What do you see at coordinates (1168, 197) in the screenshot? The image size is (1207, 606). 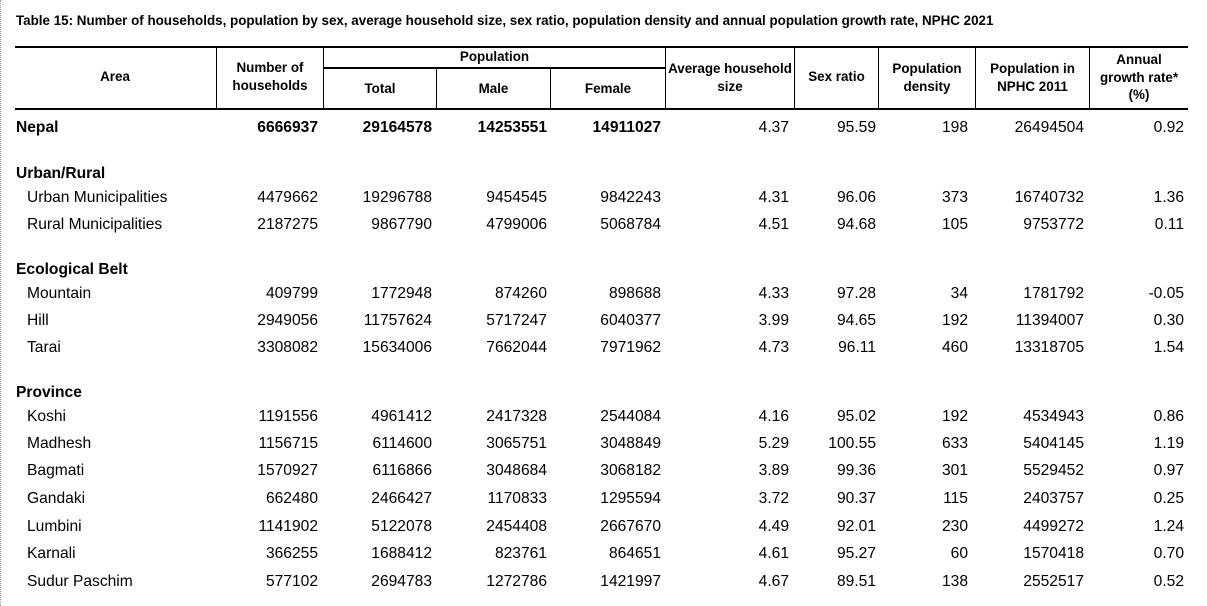 I see `table-cell: 1.36` at bounding box center [1168, 197].